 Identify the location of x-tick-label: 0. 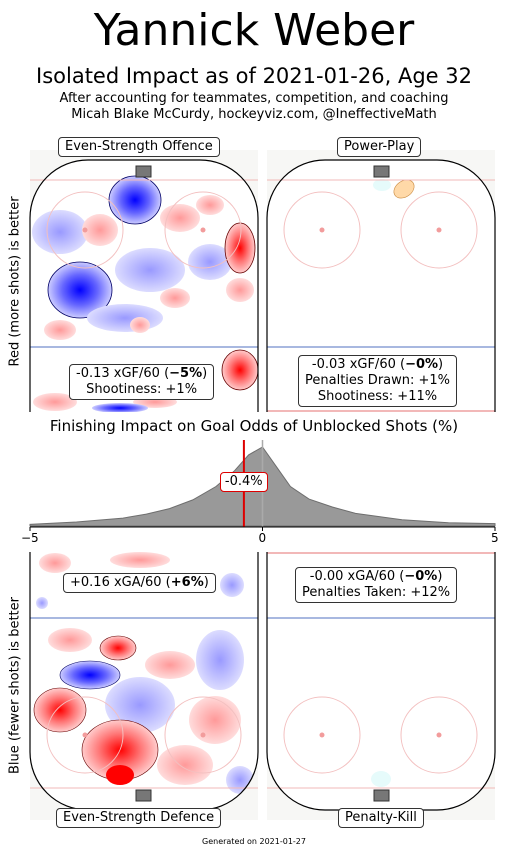
(262, 538).